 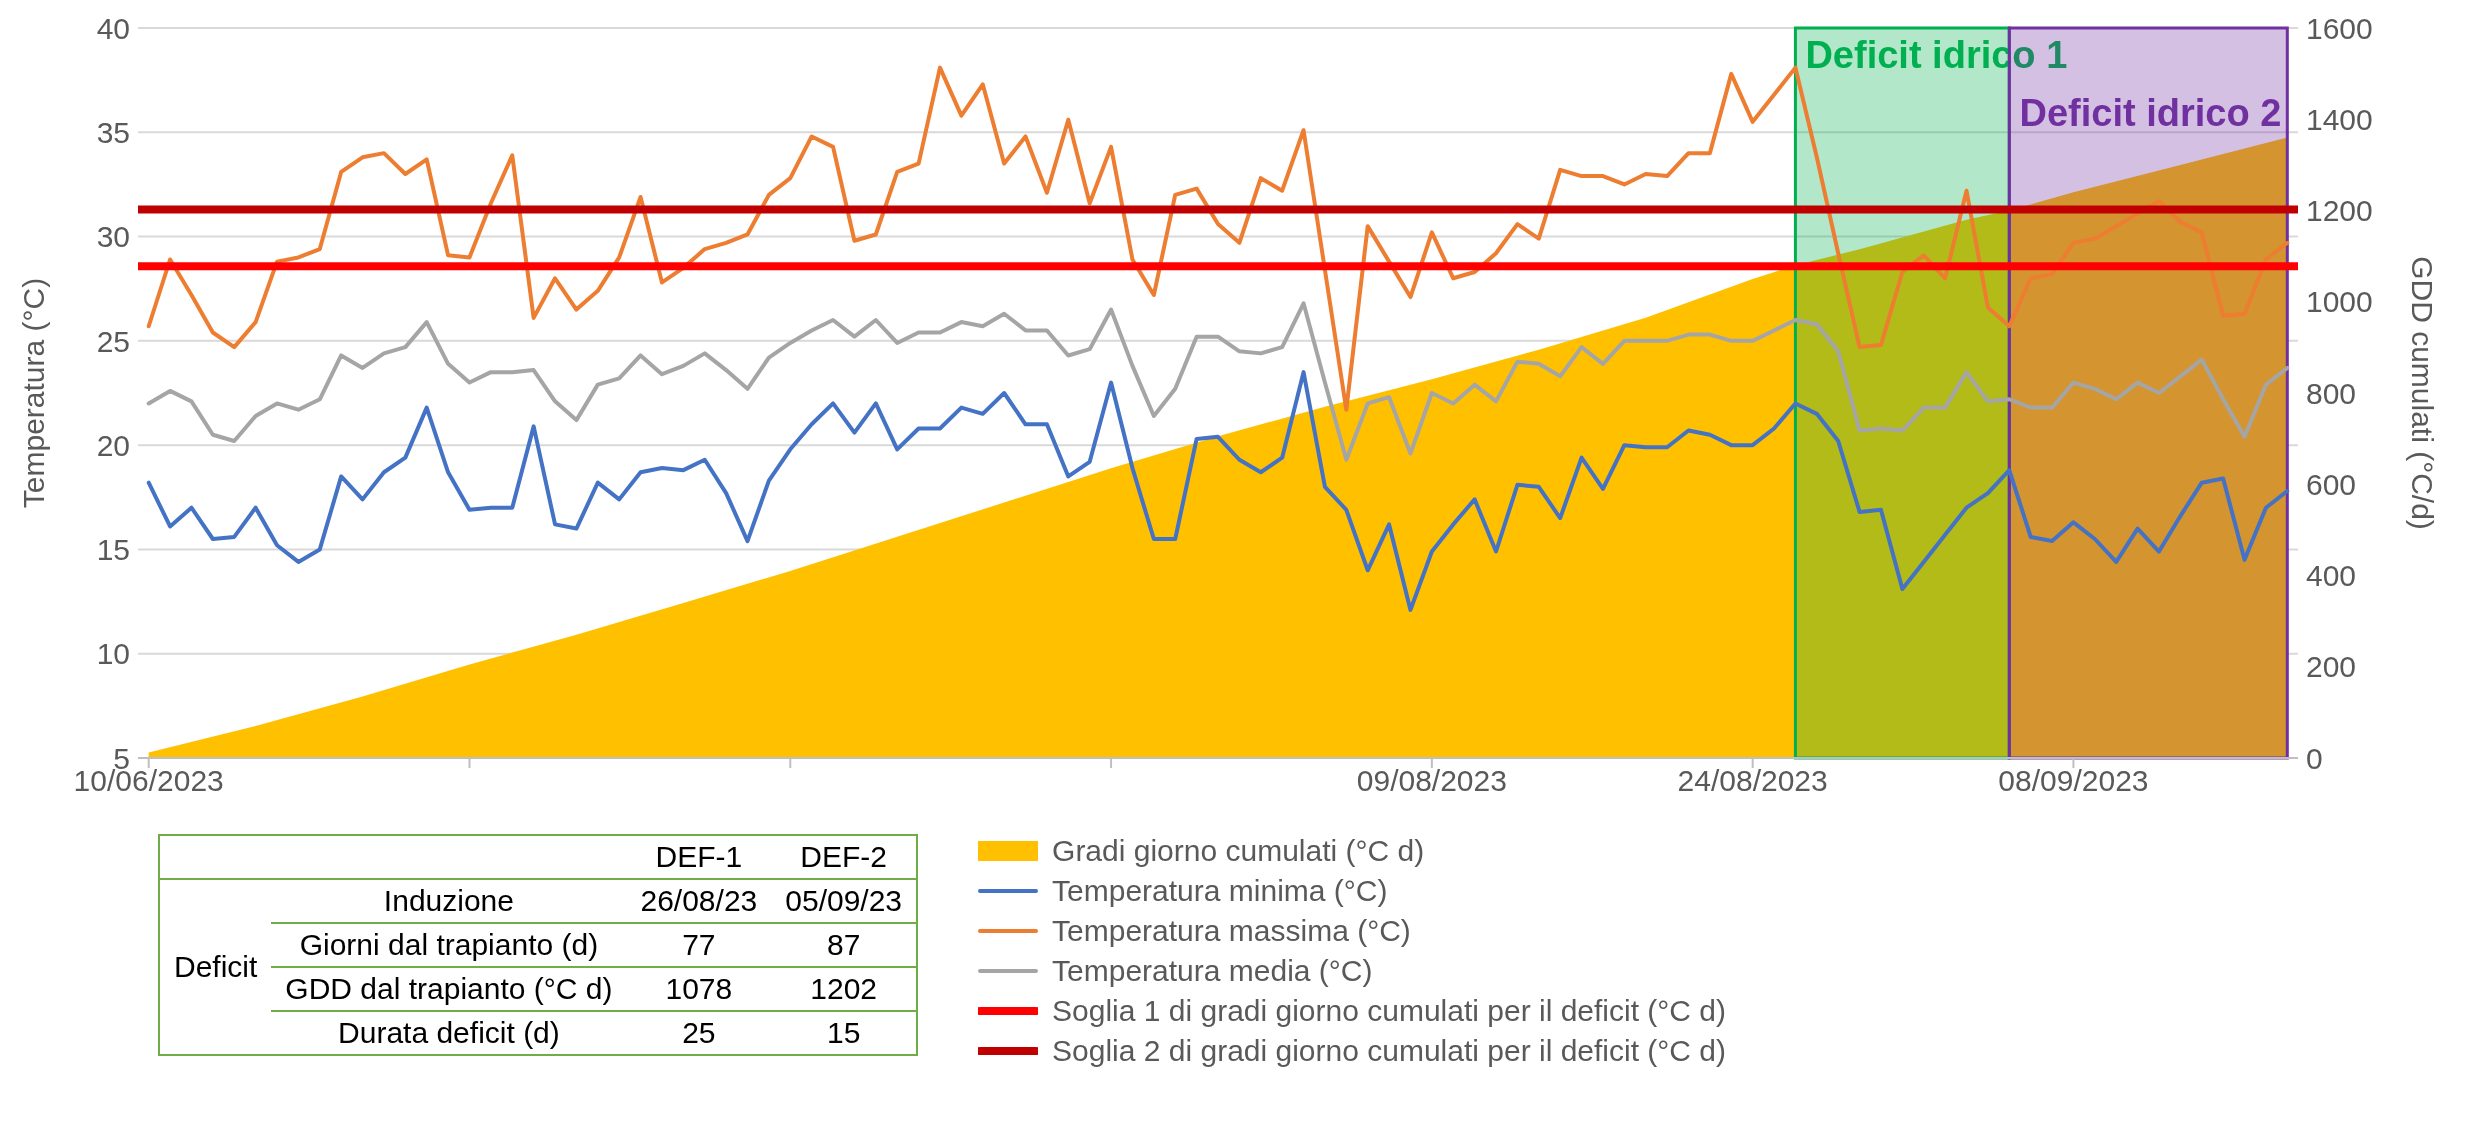 What do you see at coordinates (113, 445) in the screenshot?
I see `y-tick-label: 20` at bounding box center [113, 445].